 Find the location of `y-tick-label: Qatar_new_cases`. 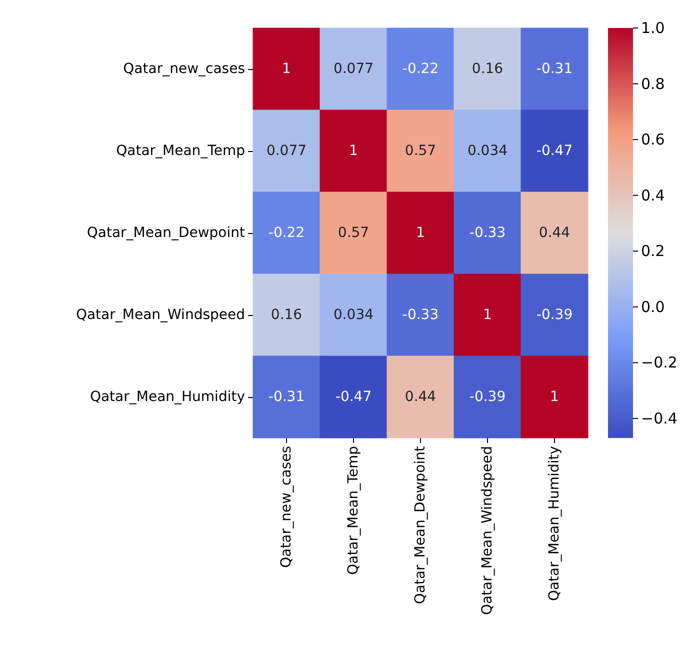

y-tick-label: Qatar_new_cases is located at coordinates (184, 69).